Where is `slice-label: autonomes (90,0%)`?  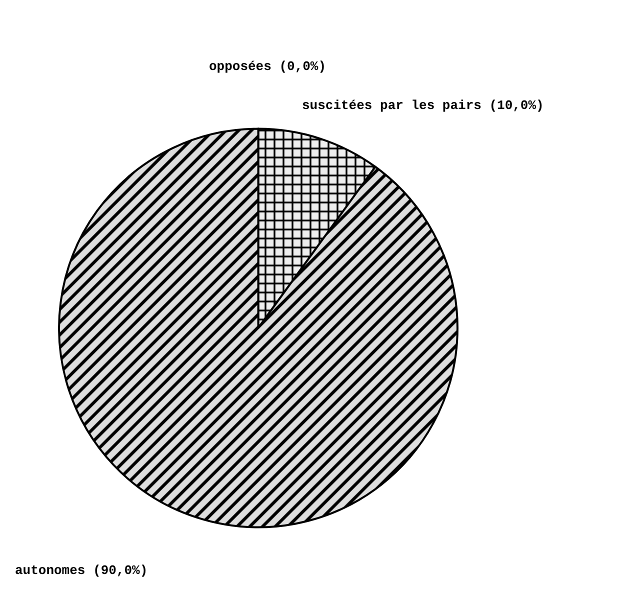
slice-label: autonomes (90,0%) is located at coordinates (81, 570).